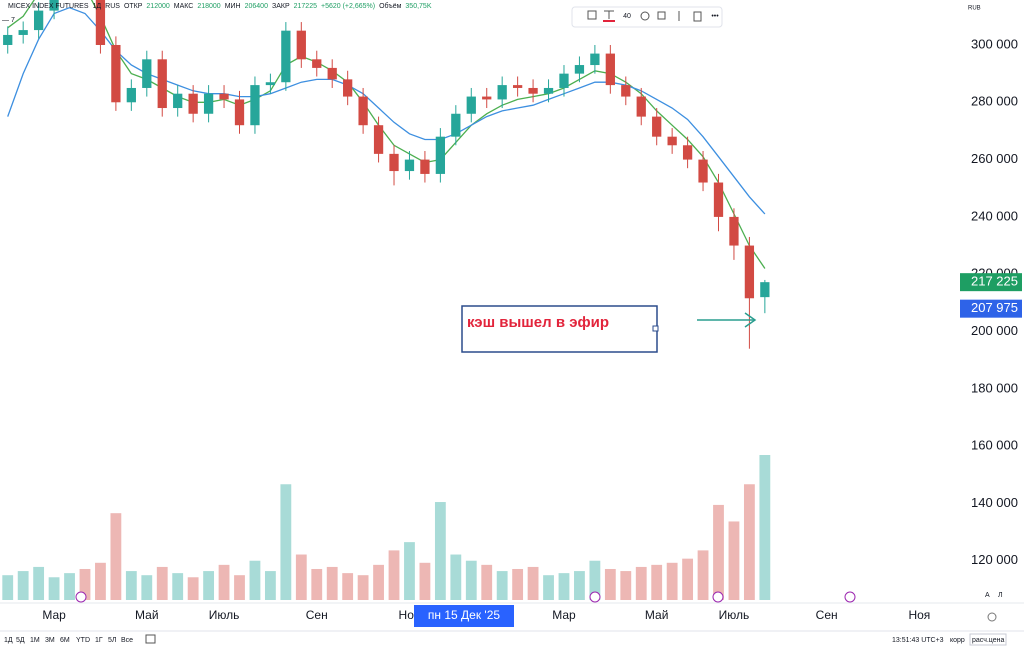  Describe the element at coordinates (133, 6) in the screenshot. I see `open-label: ОТКР` at that location.